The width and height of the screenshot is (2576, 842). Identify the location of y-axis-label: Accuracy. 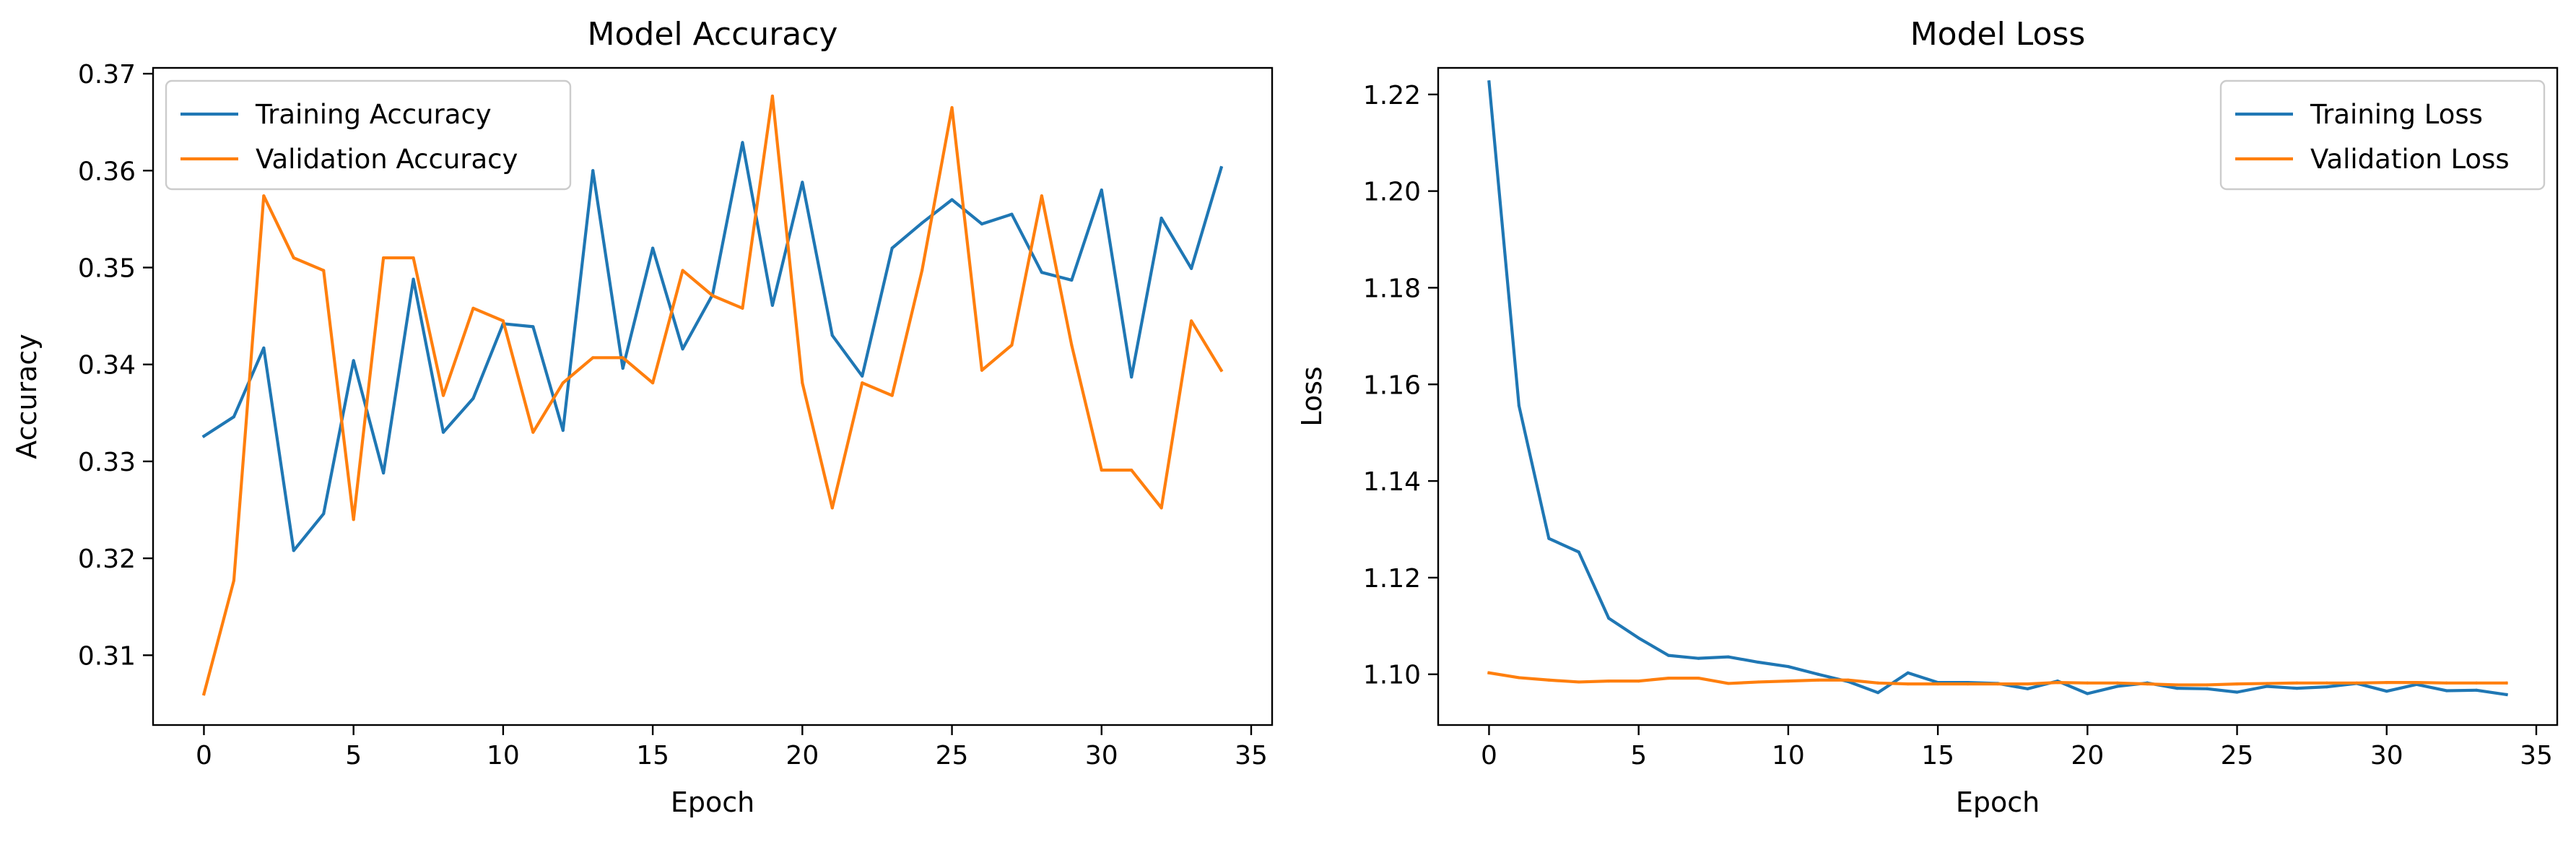
(27, 397).